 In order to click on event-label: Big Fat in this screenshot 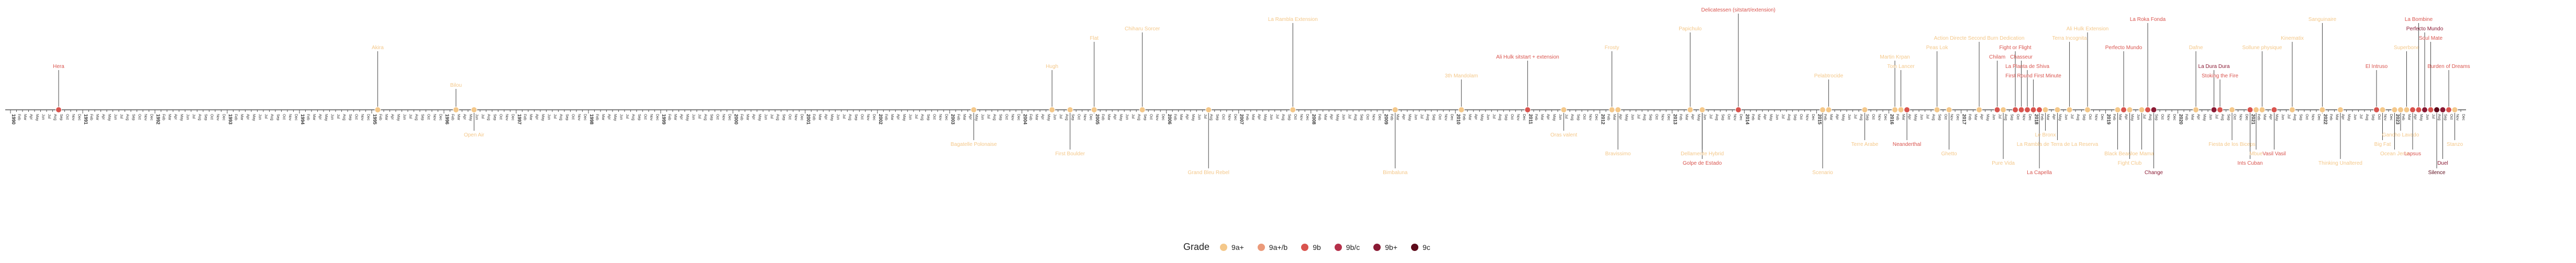, I will do `click(2382, 144)`.